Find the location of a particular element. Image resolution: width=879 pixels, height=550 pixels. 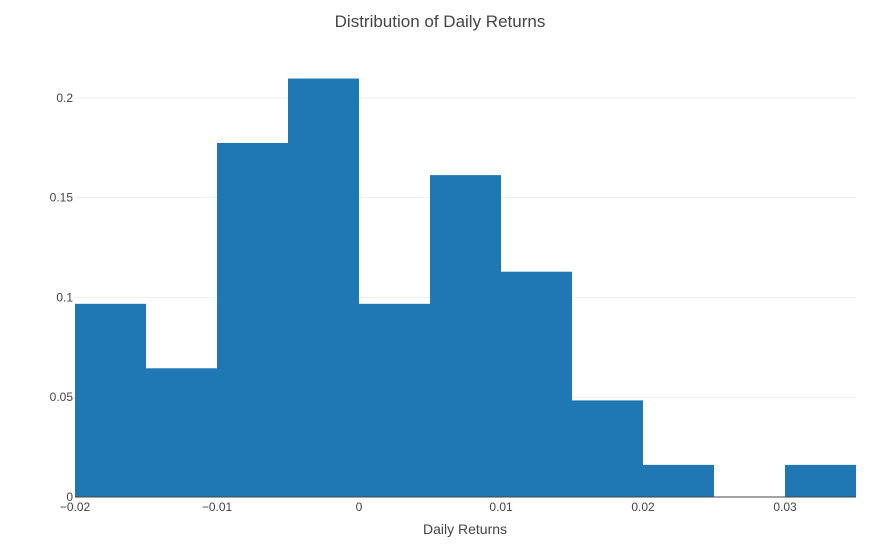

y-tick-label: 0 is located at coordinates (69, 497).